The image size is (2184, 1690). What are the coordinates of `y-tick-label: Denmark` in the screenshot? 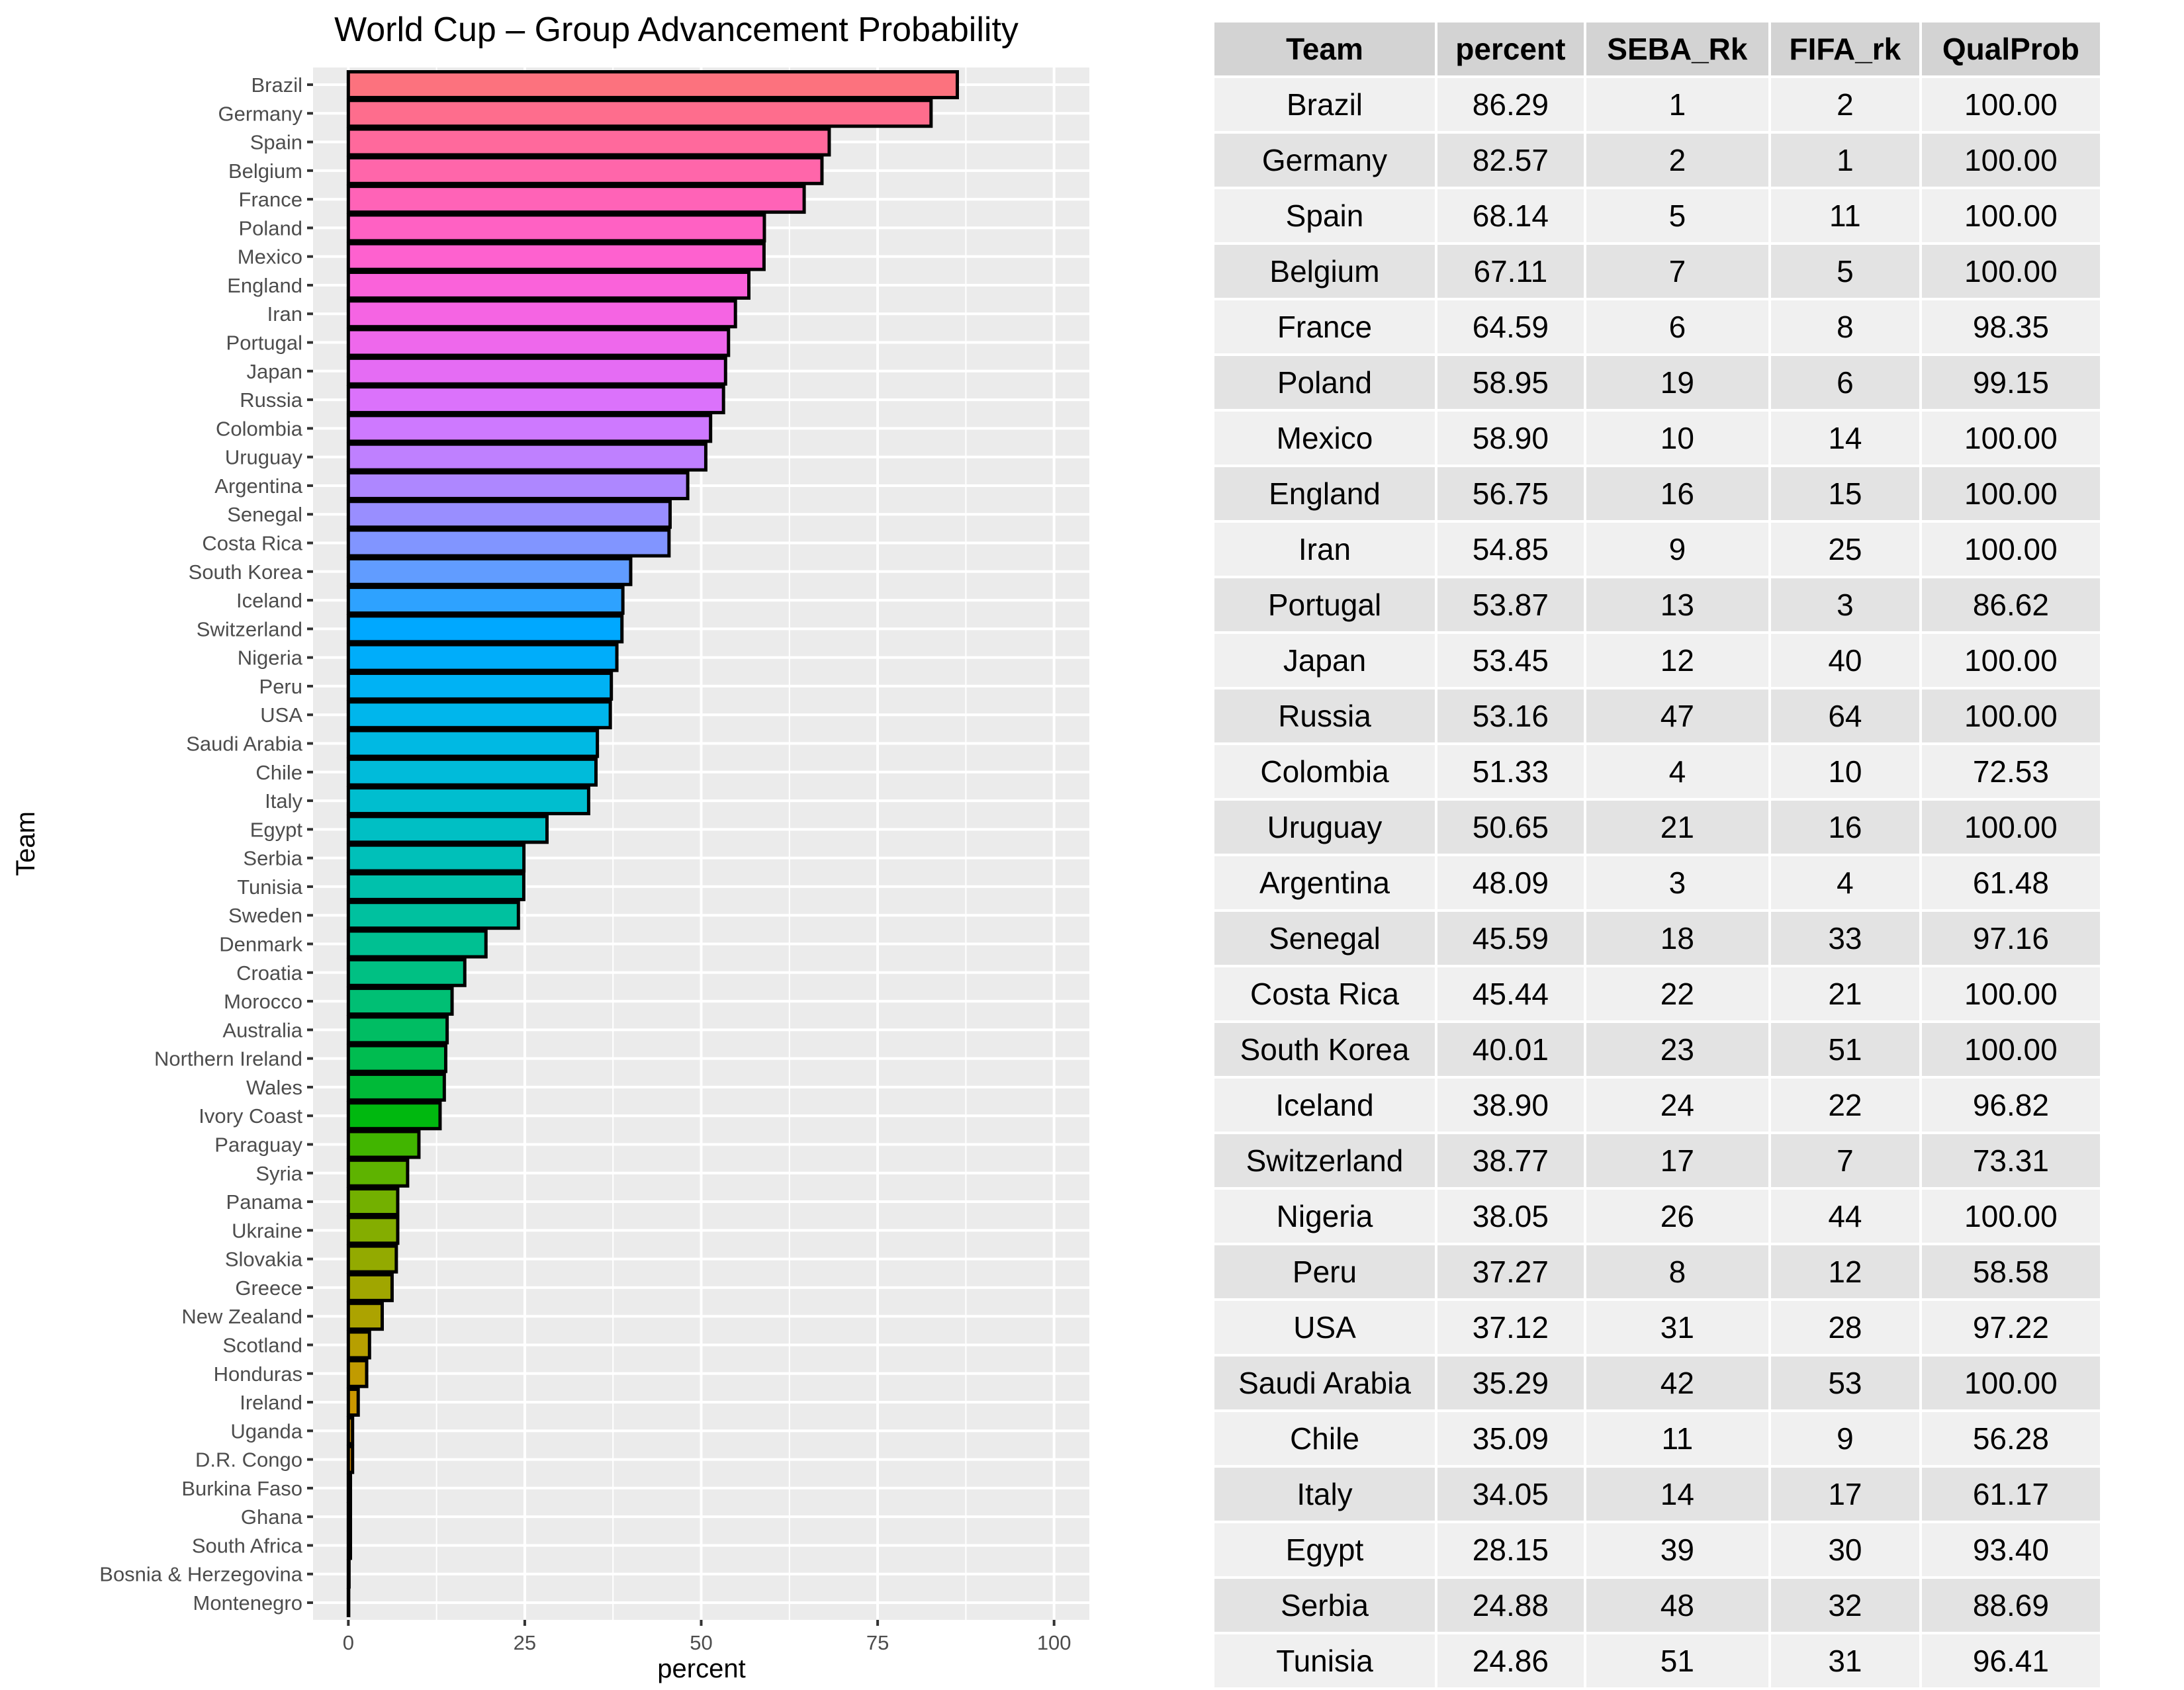 It's located at (260, 944).